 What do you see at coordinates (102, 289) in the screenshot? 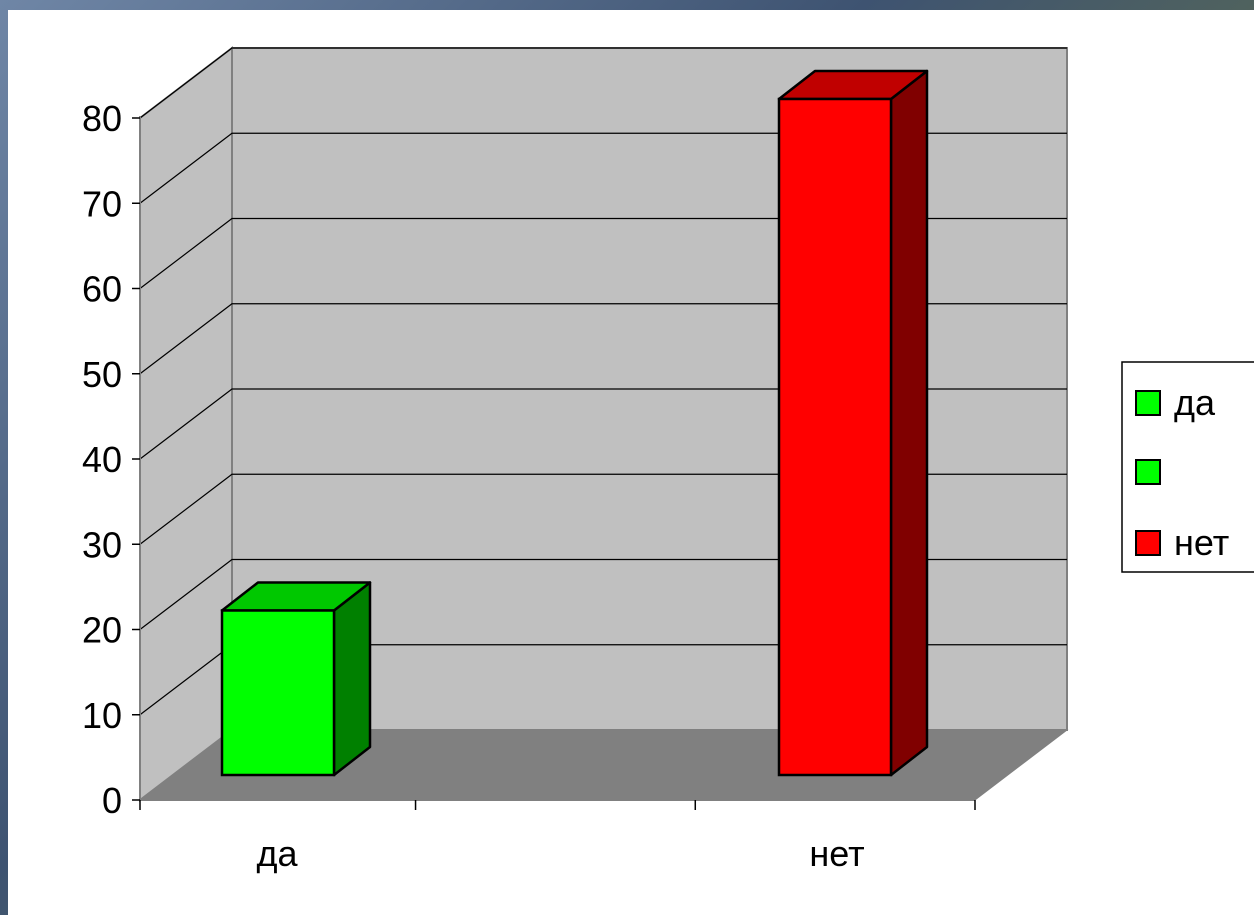
I see `y-tick-label-60: 60` at bounding box center [102, 289].